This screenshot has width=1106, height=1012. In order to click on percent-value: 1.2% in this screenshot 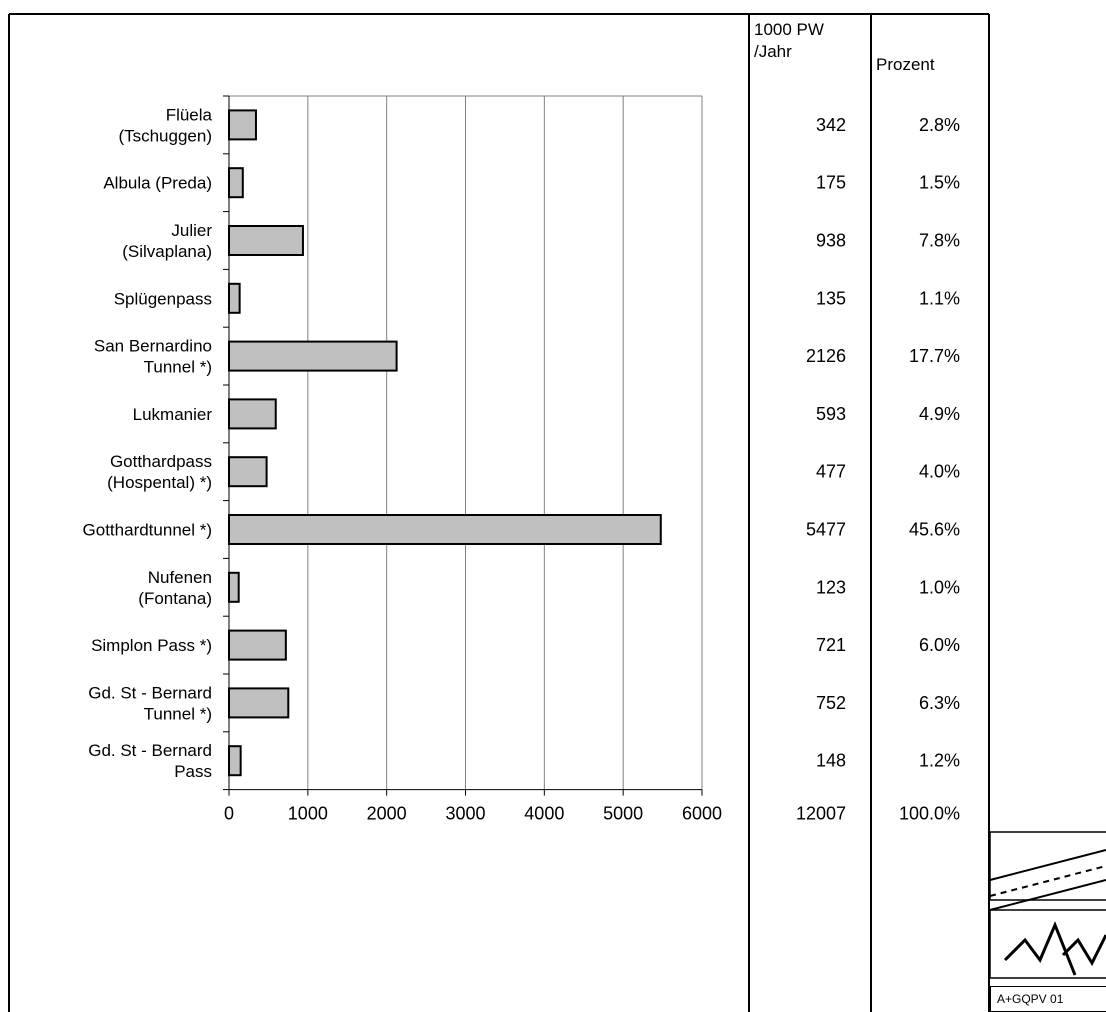, I will do `click(939, 761)`.